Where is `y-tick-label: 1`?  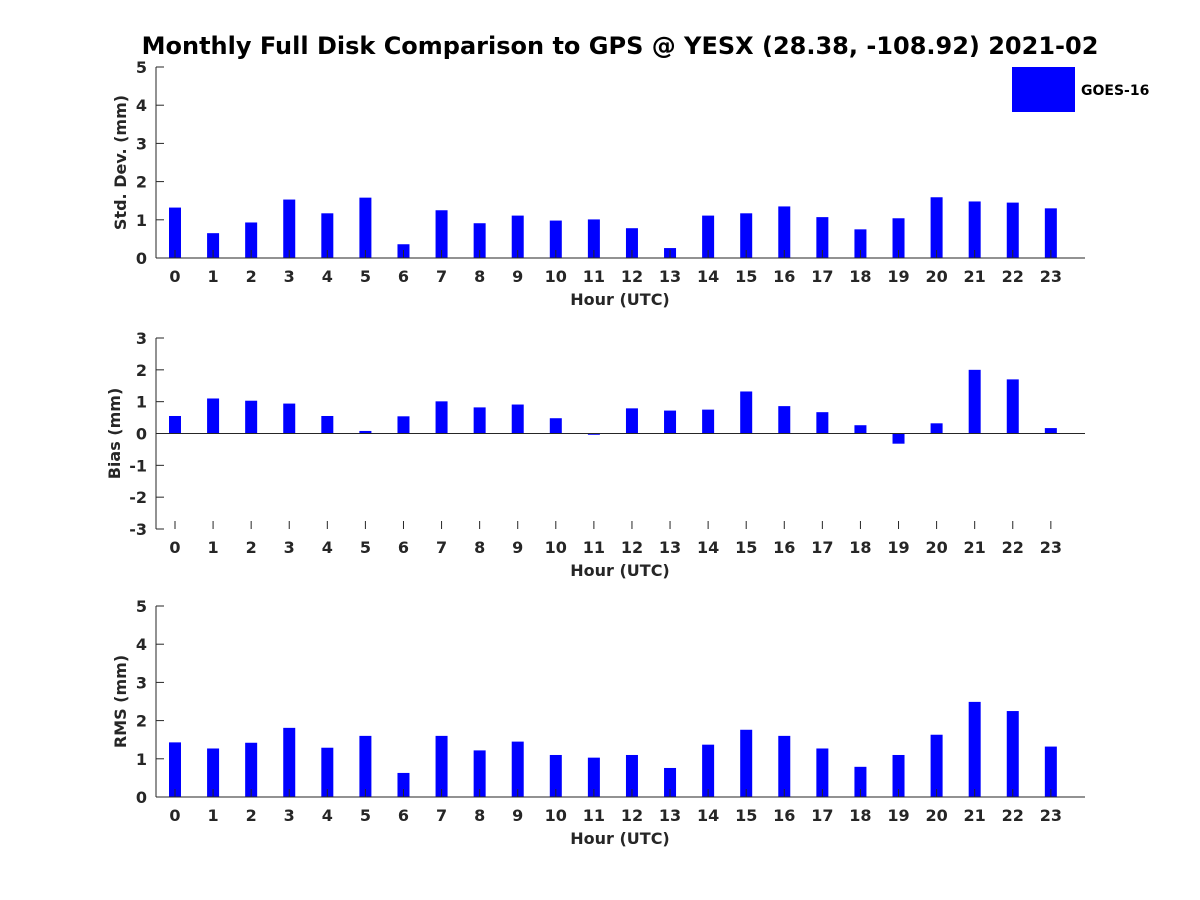 y-tick-label: 1 is located at coordinates (141, 402).